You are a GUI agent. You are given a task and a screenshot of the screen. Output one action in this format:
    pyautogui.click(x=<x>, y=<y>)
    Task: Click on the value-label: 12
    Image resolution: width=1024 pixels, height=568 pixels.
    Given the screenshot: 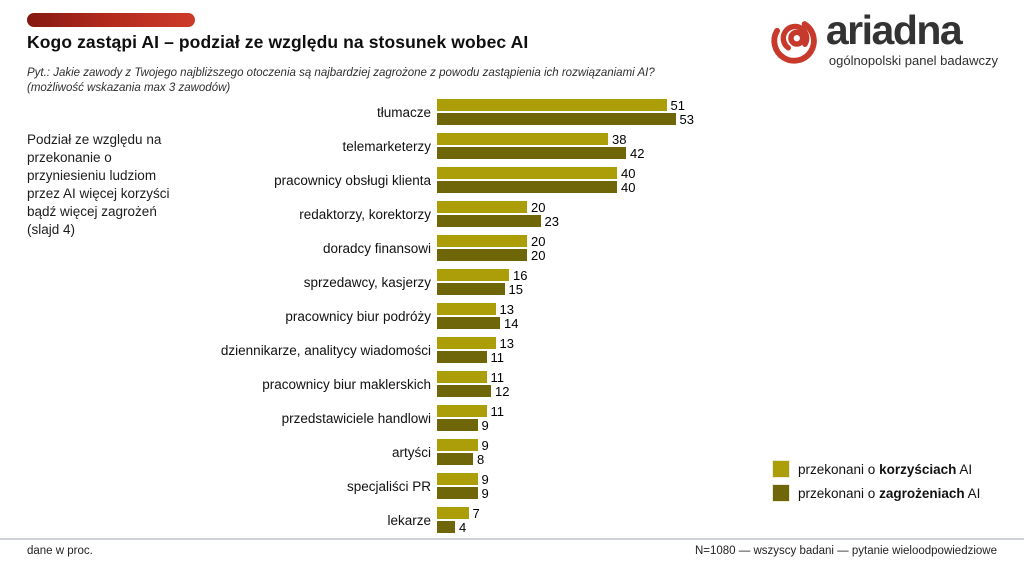 What is the action you would take?
    pyautogui.click(x=502, y=391)
    